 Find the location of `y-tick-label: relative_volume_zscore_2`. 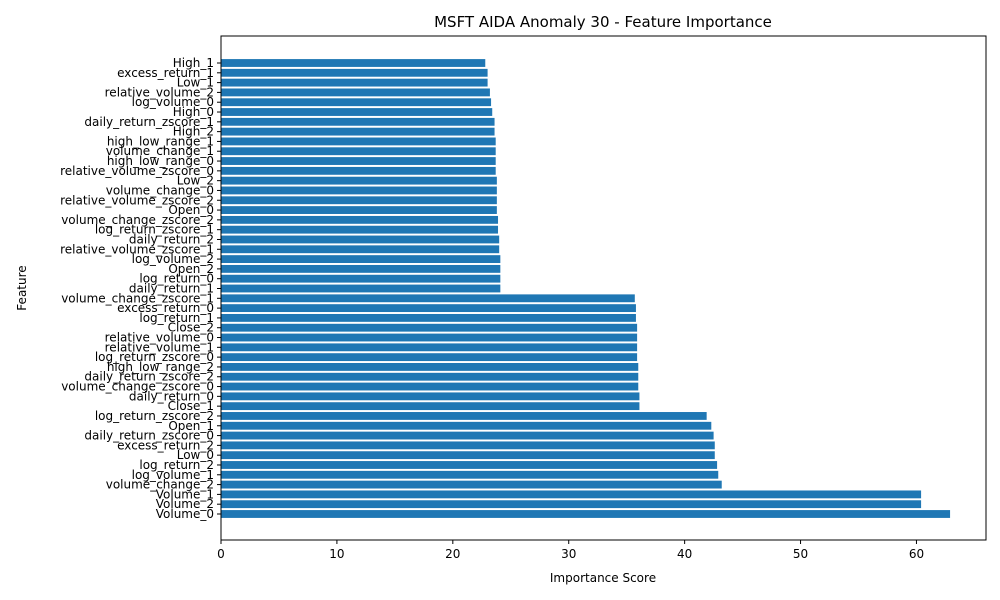

y-tick-label: relative_volume_zscore_2 is located at coordinates (137, 200).